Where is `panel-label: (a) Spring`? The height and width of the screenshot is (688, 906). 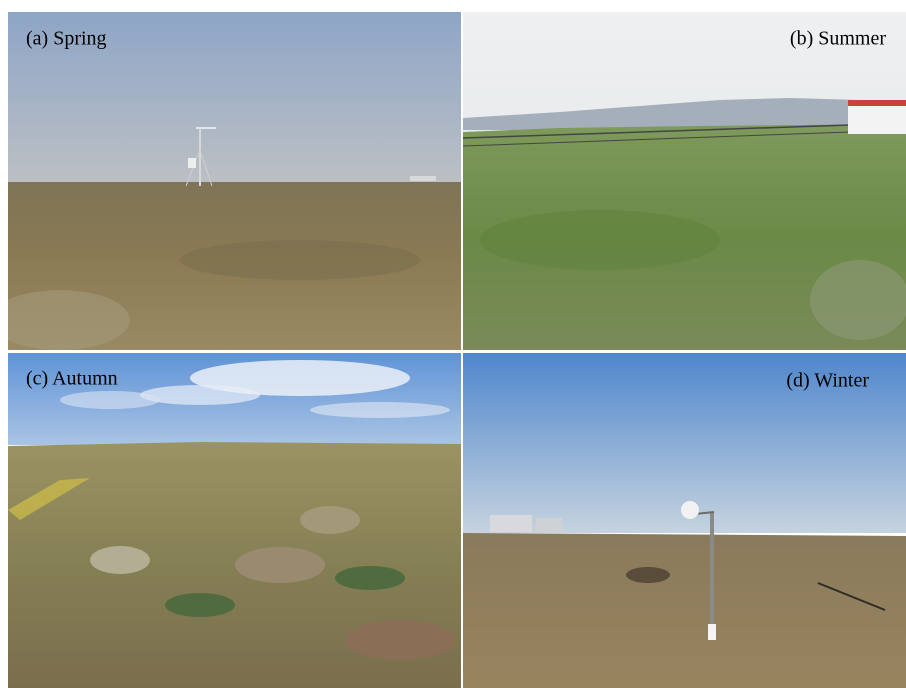
panel-label: (a) Spring is located at coordinates (66, 39).